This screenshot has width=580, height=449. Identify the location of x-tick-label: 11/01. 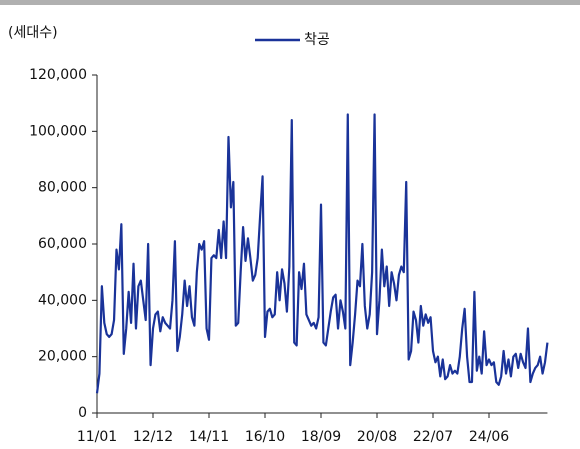
(97, 437).